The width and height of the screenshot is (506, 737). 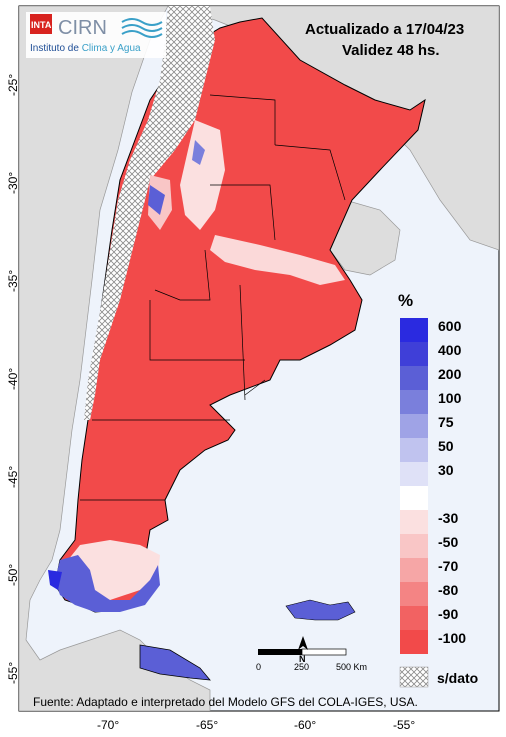 What do you see at coordinates (55, 580) in the screenshot?
I see `patagonia-west-blue` at bounding box center [55, 580].